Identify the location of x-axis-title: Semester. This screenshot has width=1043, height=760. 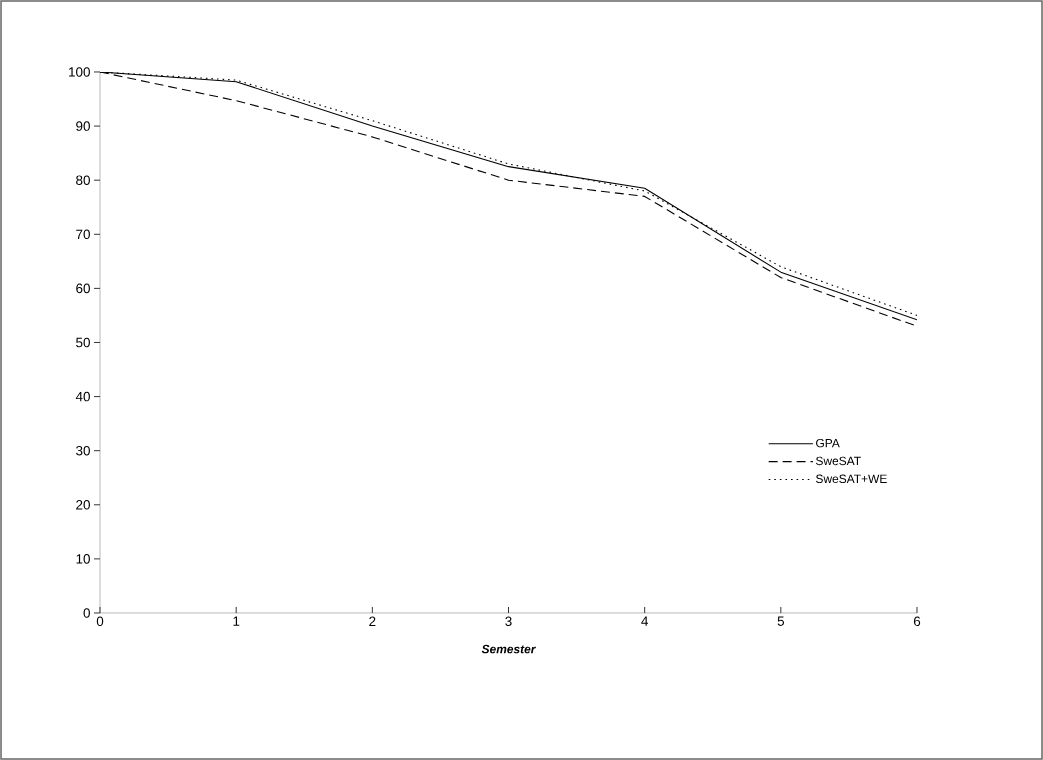
(508, 649).